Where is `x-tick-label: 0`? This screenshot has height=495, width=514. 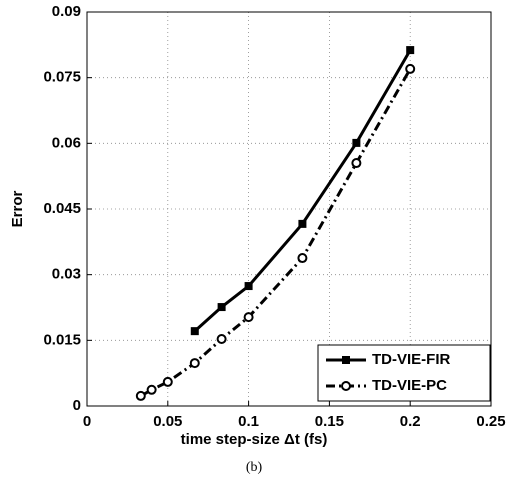
x-tick-label: 0 is located at coordinates (87, 421).